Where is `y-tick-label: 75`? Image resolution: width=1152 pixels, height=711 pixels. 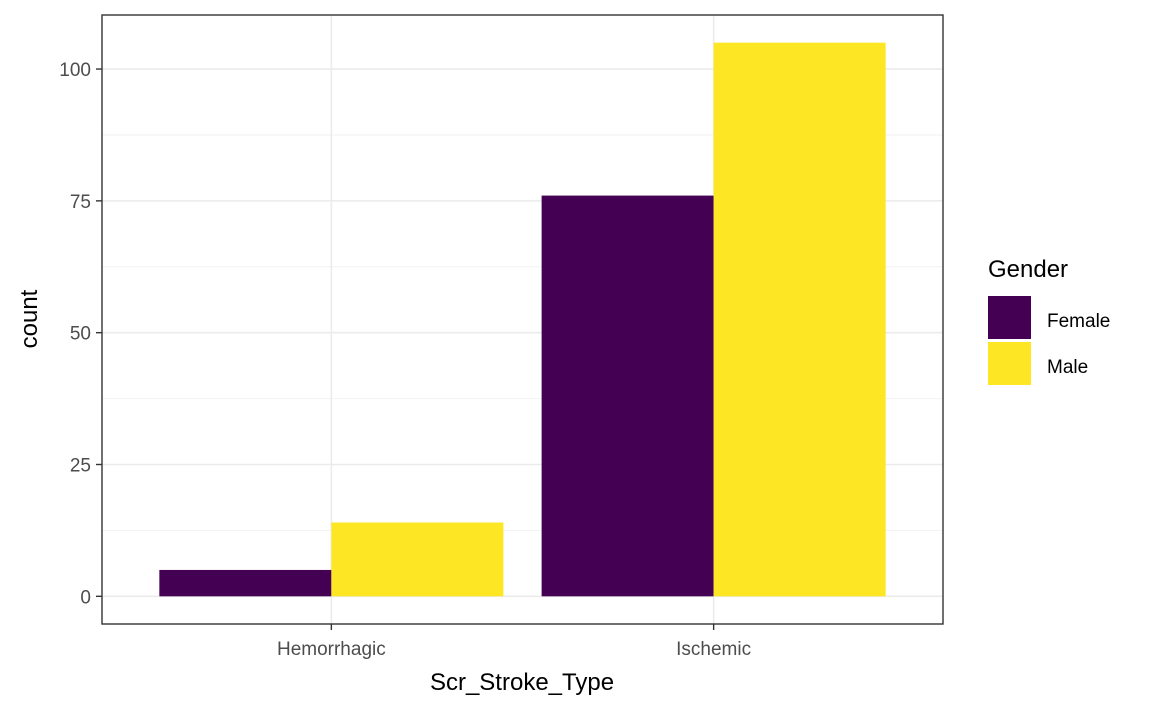 y-tick-label: 75 is located at coordinates (80, 202).